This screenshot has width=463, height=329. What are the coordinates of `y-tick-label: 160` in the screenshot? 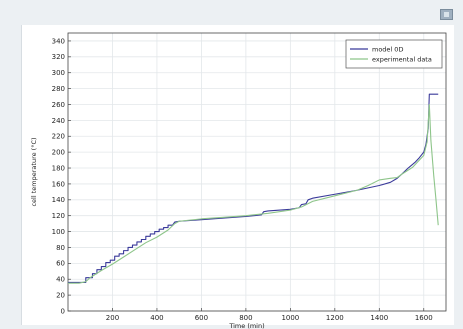 It's located at (58, 184).